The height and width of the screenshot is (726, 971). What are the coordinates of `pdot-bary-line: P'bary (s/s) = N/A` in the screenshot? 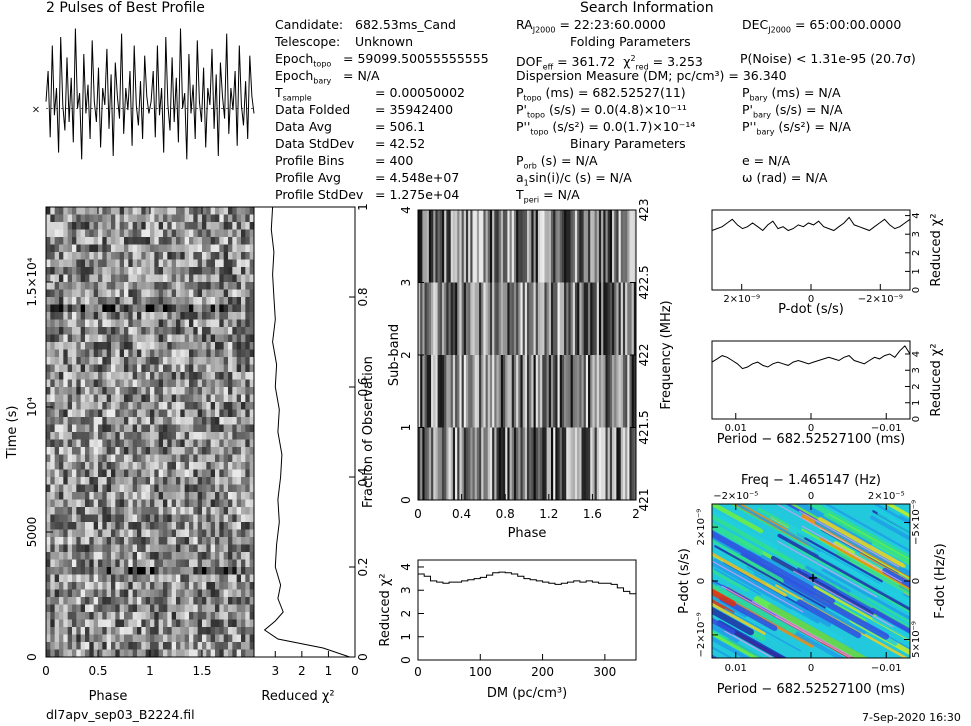 It's located at (792, 111).